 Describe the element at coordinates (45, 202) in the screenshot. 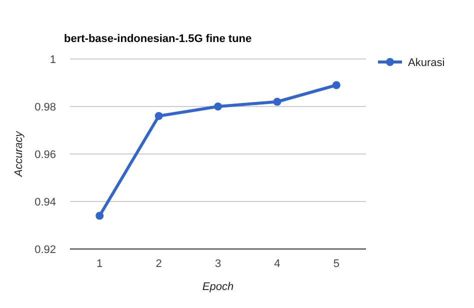

I see `y-tick-label: 0.94` at that location.